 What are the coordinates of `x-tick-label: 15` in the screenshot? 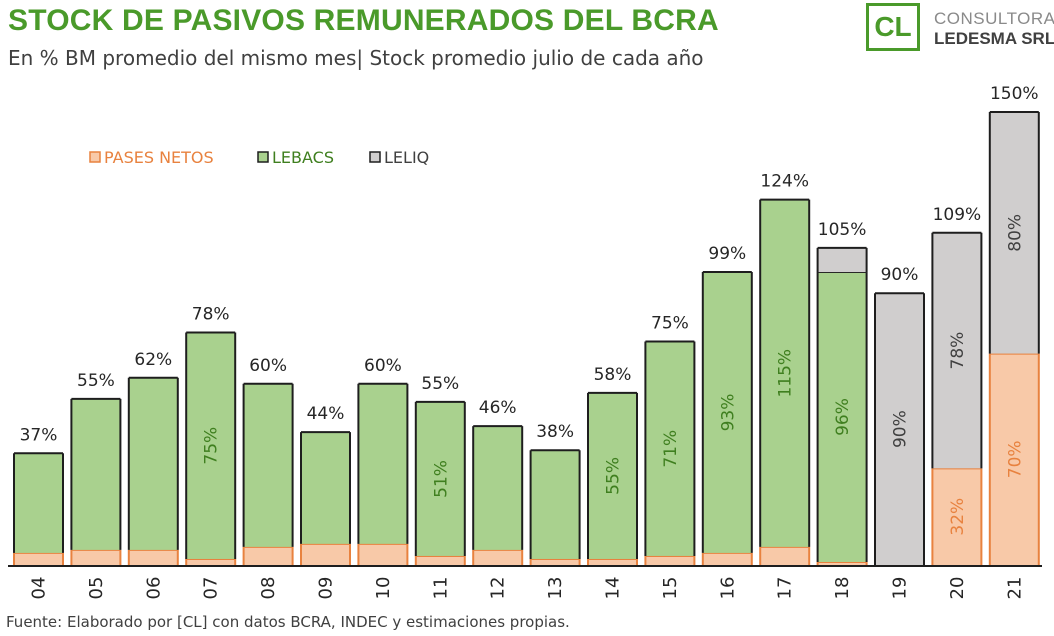 It's located at (670, 588).